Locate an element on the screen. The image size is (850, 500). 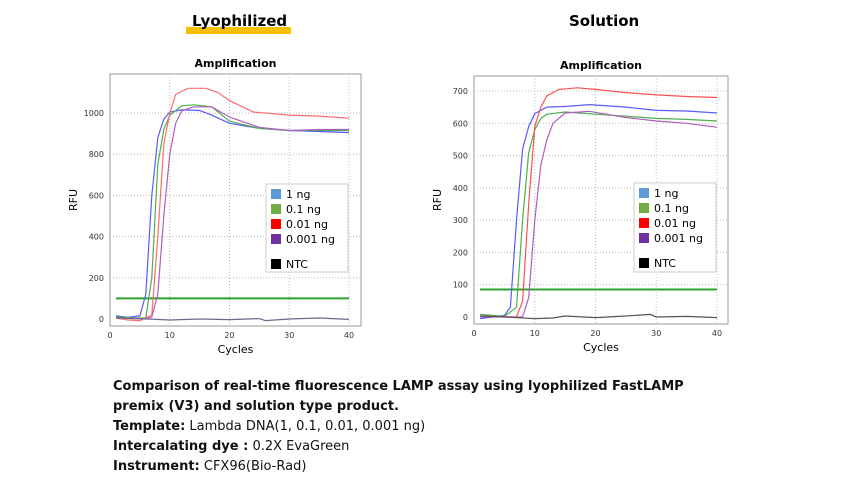
series-line-1-ng is located at coordinates (599, 211).